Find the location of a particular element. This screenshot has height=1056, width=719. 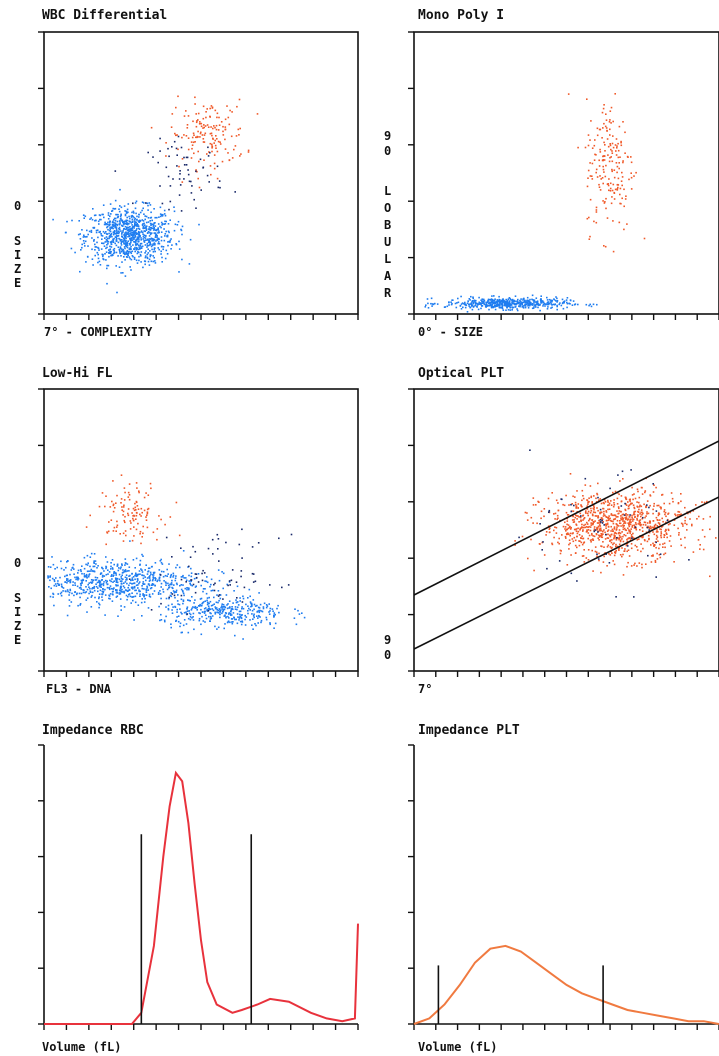

mono-y-top-label: 9 is located at coordinates (387, 136).